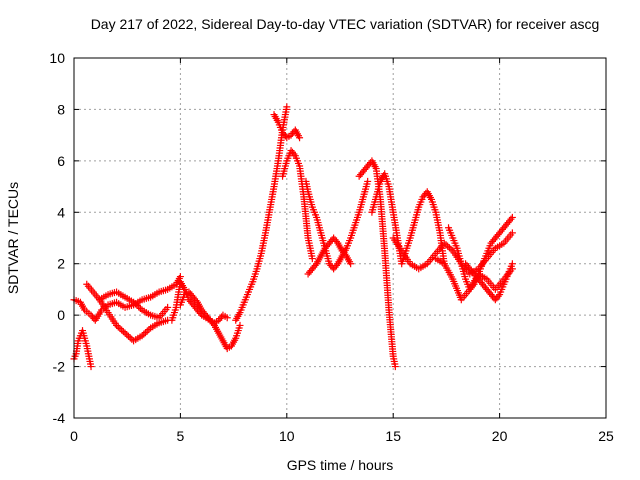 The height and width of the screenshot is (480, 640). Describe the element at coordinates (61, 109) in the screenshot. I see `y-tick-label: 8` at that location.